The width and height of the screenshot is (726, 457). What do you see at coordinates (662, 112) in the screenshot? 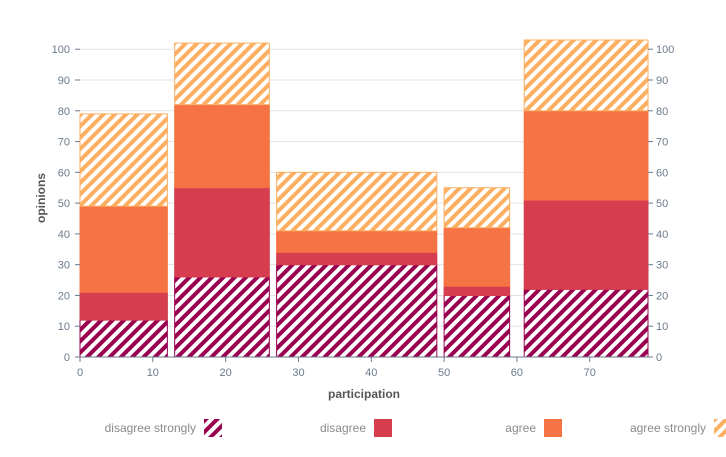
I see `y-tick-label-right: 80` at bounding box center [662, 112].